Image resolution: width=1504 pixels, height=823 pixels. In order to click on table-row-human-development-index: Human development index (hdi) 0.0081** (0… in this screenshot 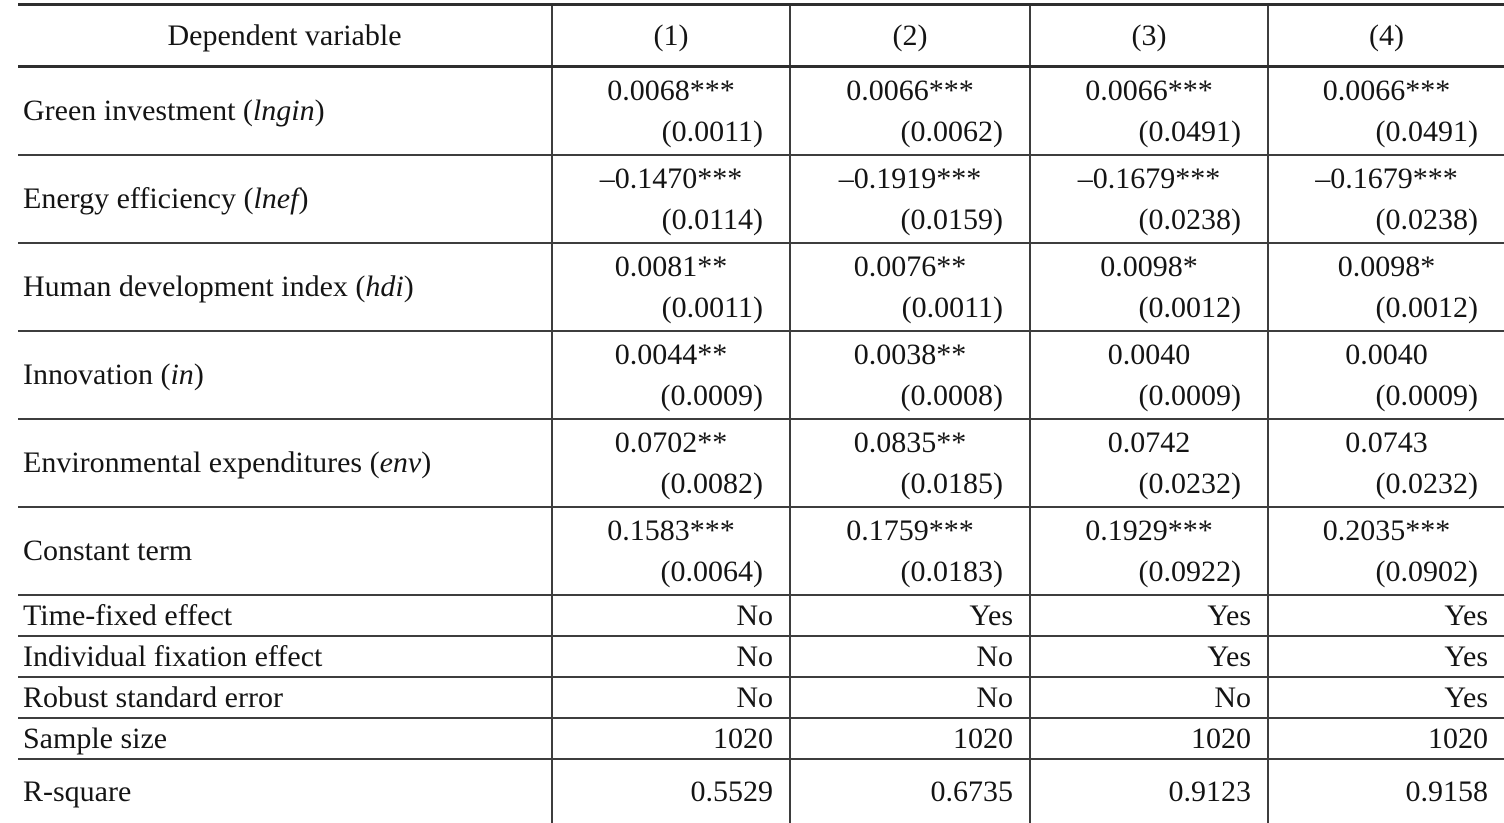, I will do `click(761, 287)`.